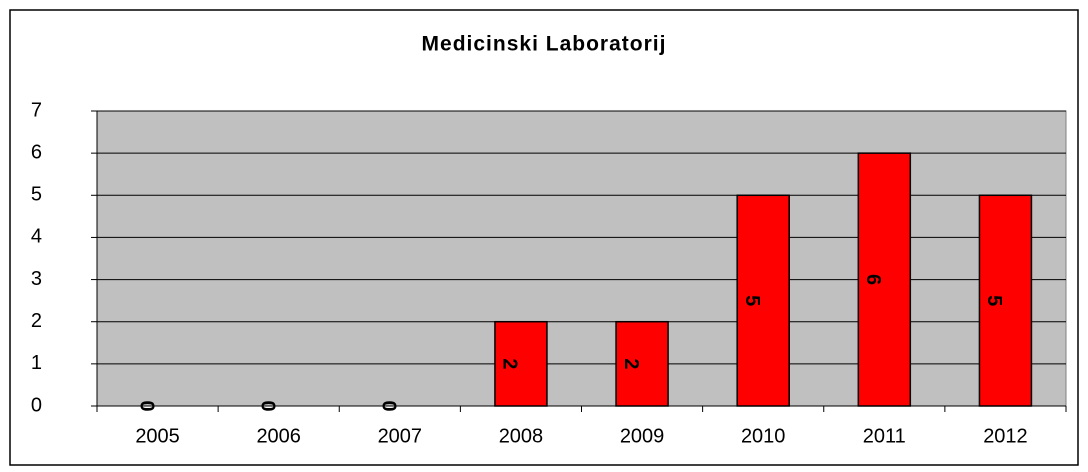 The width and height of the screenshot is (1088, 472). What do you see at coordinates (36, 195) in the screenshot?
I see `y-tick-label: 5` at bounding box center [36, 195].